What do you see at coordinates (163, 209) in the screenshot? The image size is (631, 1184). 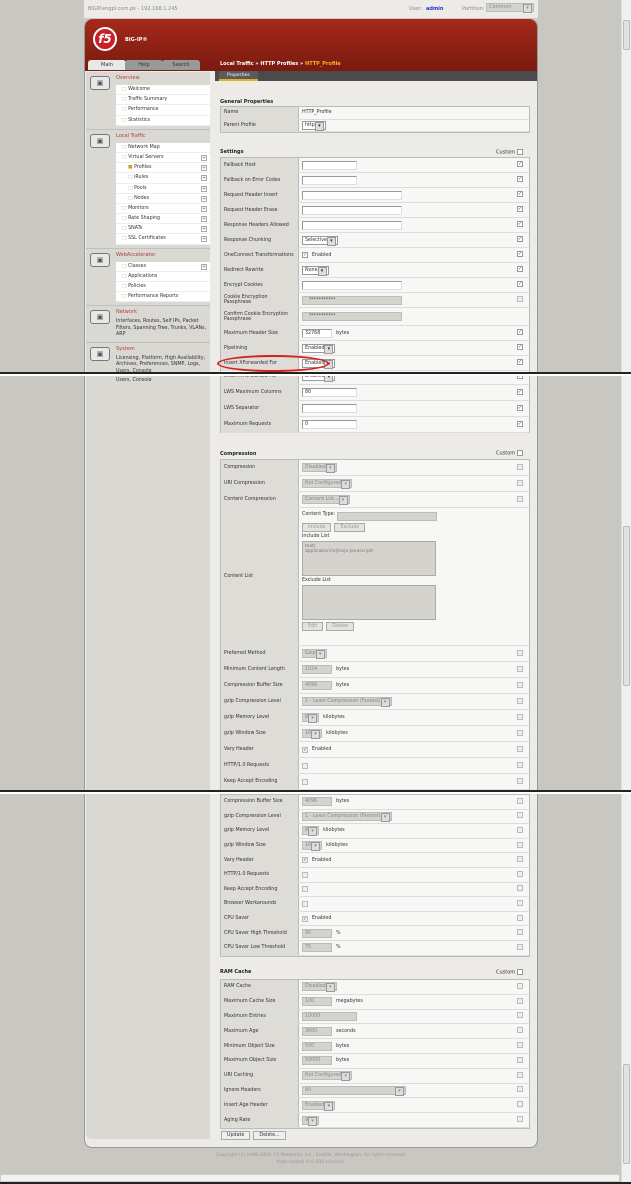 I see `sidebar-item-monitors: □ Monitors +` at bounding box center [163, 209].